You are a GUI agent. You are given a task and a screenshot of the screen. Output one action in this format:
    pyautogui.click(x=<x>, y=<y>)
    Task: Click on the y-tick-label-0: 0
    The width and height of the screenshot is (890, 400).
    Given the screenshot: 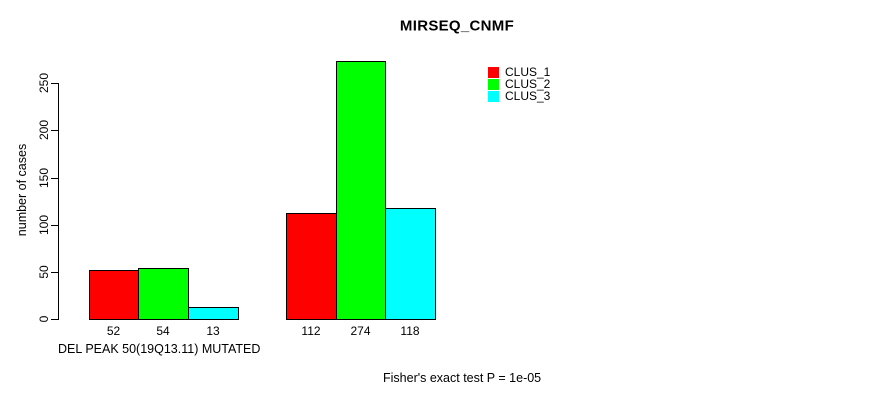 What is the action you would take?
    pyautogui.click(x=44, y=319)
    